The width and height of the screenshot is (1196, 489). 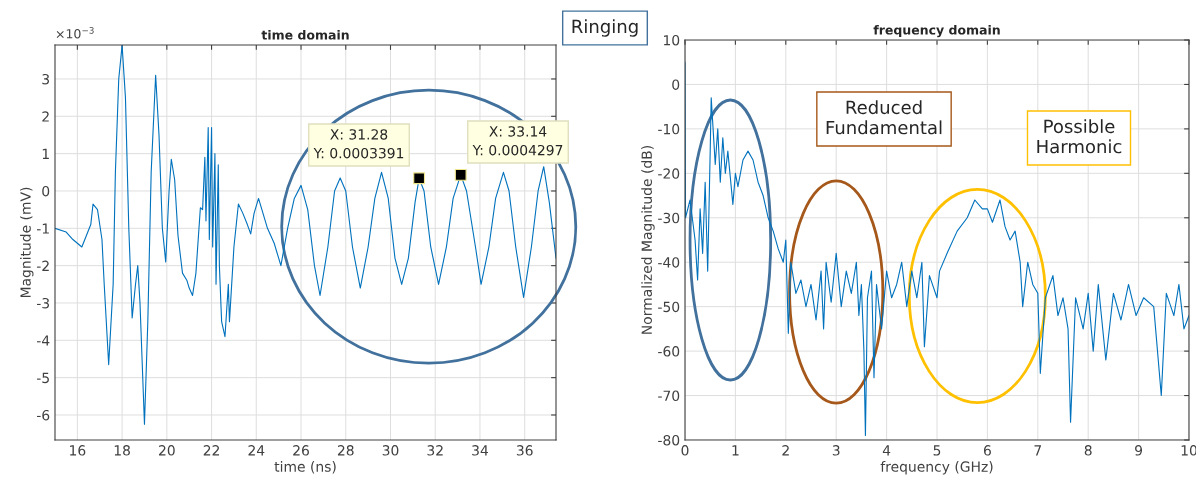 I want to click on x-tick-label: 16, so click(x=78, y=450).